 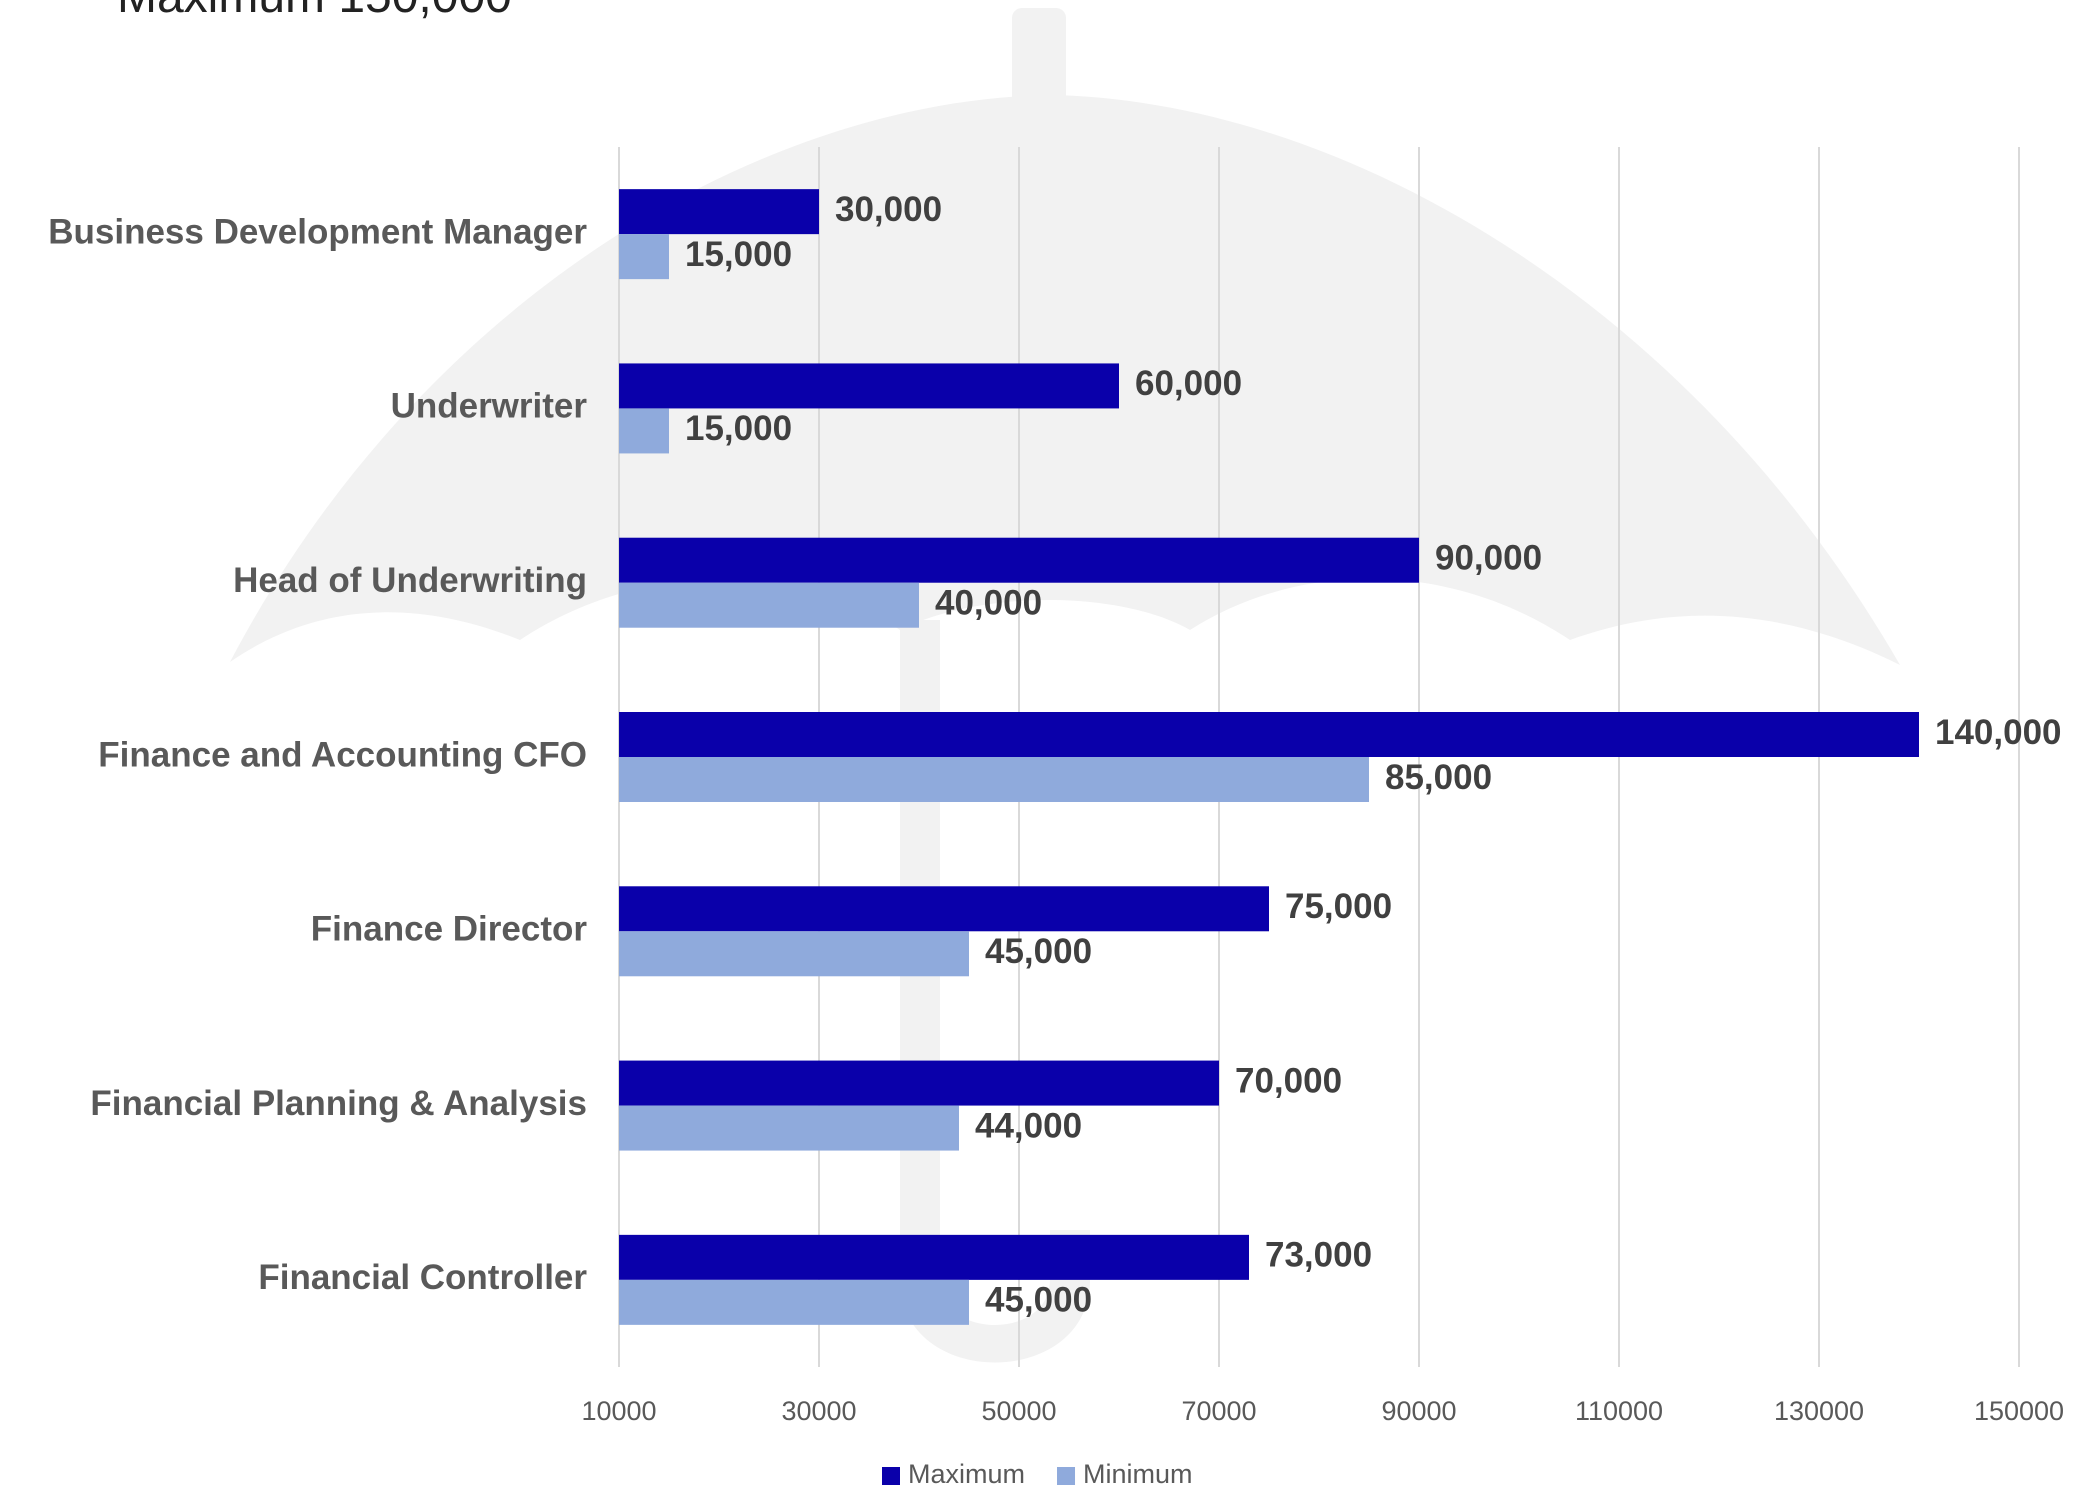 What do you see at coordinates (1138, 1474) in the screenshot?
I see `legend-label: Minimum` at bounding box center [1138, 1474].